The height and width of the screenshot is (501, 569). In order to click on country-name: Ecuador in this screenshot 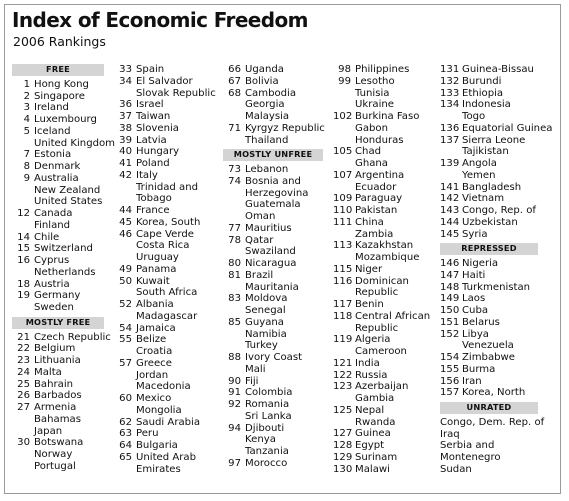, I will do `click(376, 187)`.